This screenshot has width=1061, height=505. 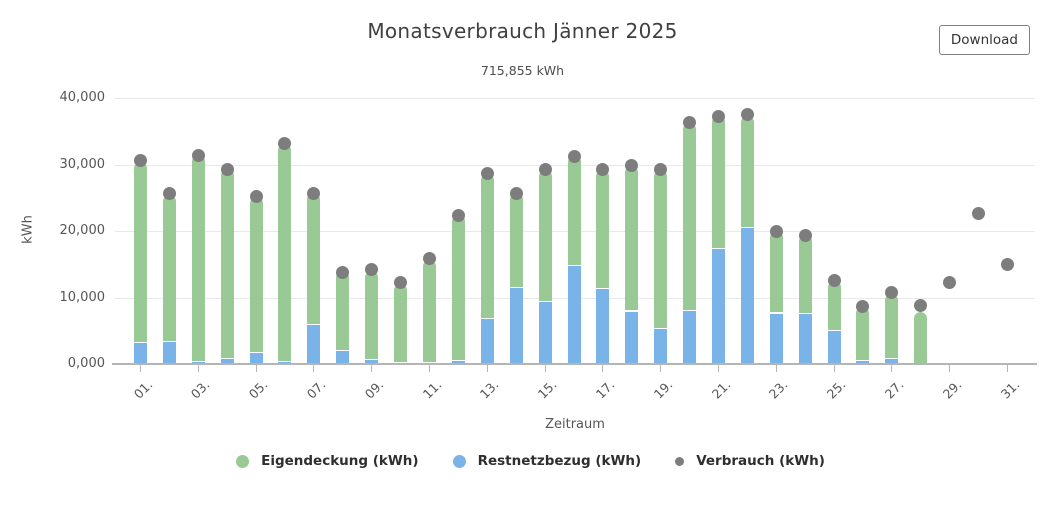 What do you see at coordinates (547, 389) in the screenshot?
I see `x-axis-tick-label: 15.` at bounding box center [547, 389].